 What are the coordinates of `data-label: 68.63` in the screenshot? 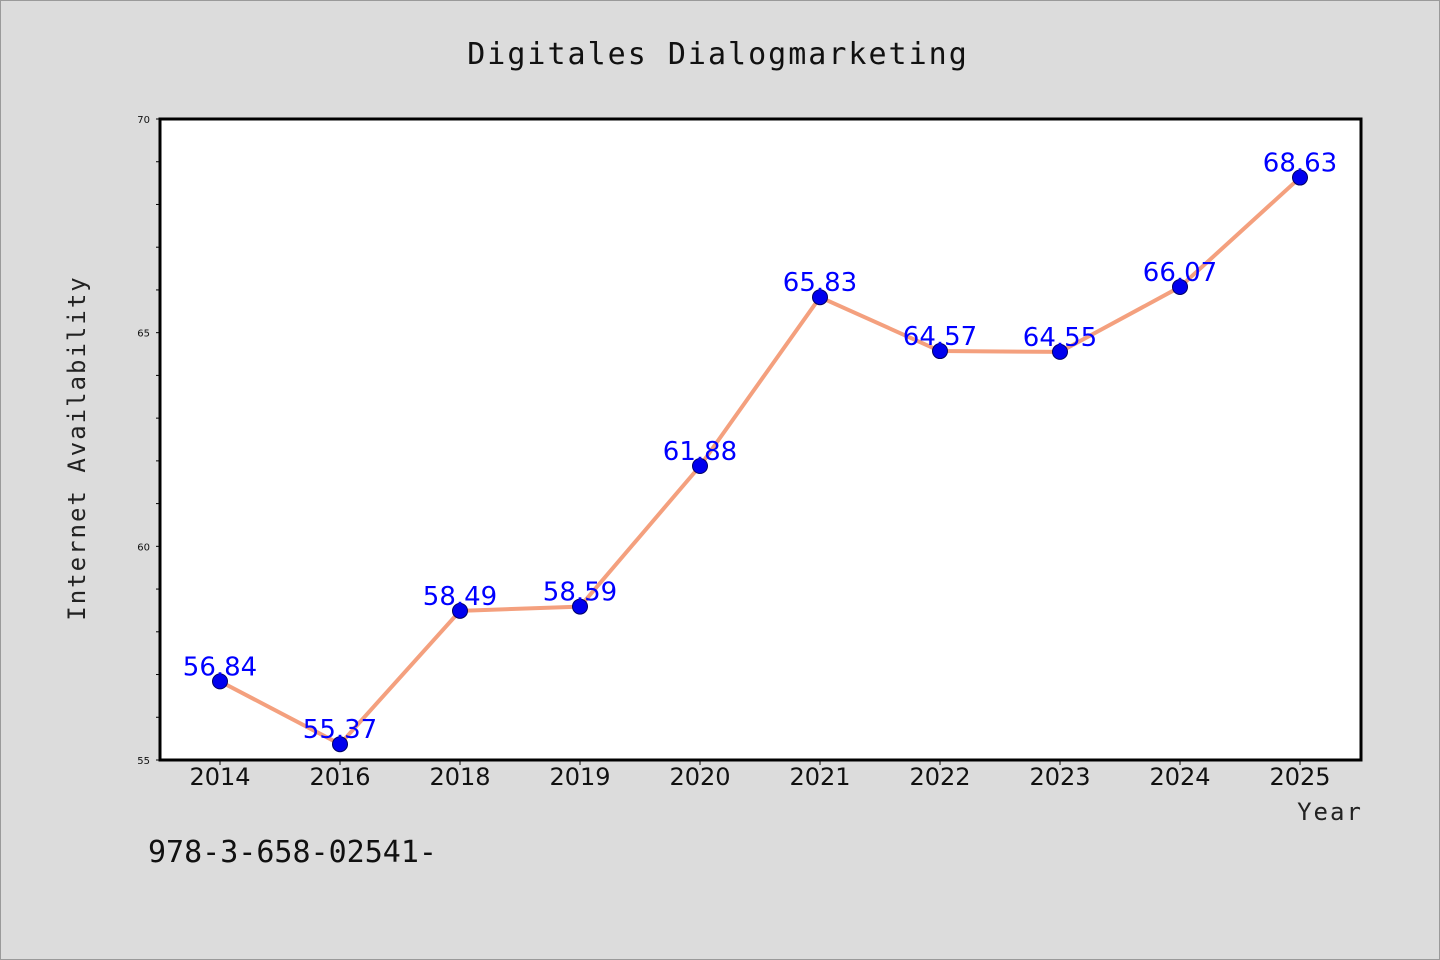 It's located at (1300, 164).